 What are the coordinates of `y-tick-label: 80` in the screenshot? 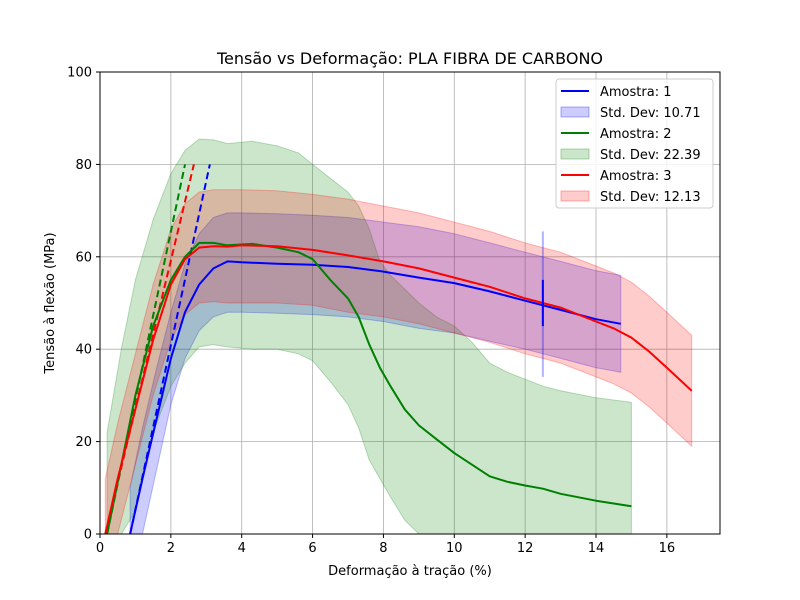 It's located at (83, 165).